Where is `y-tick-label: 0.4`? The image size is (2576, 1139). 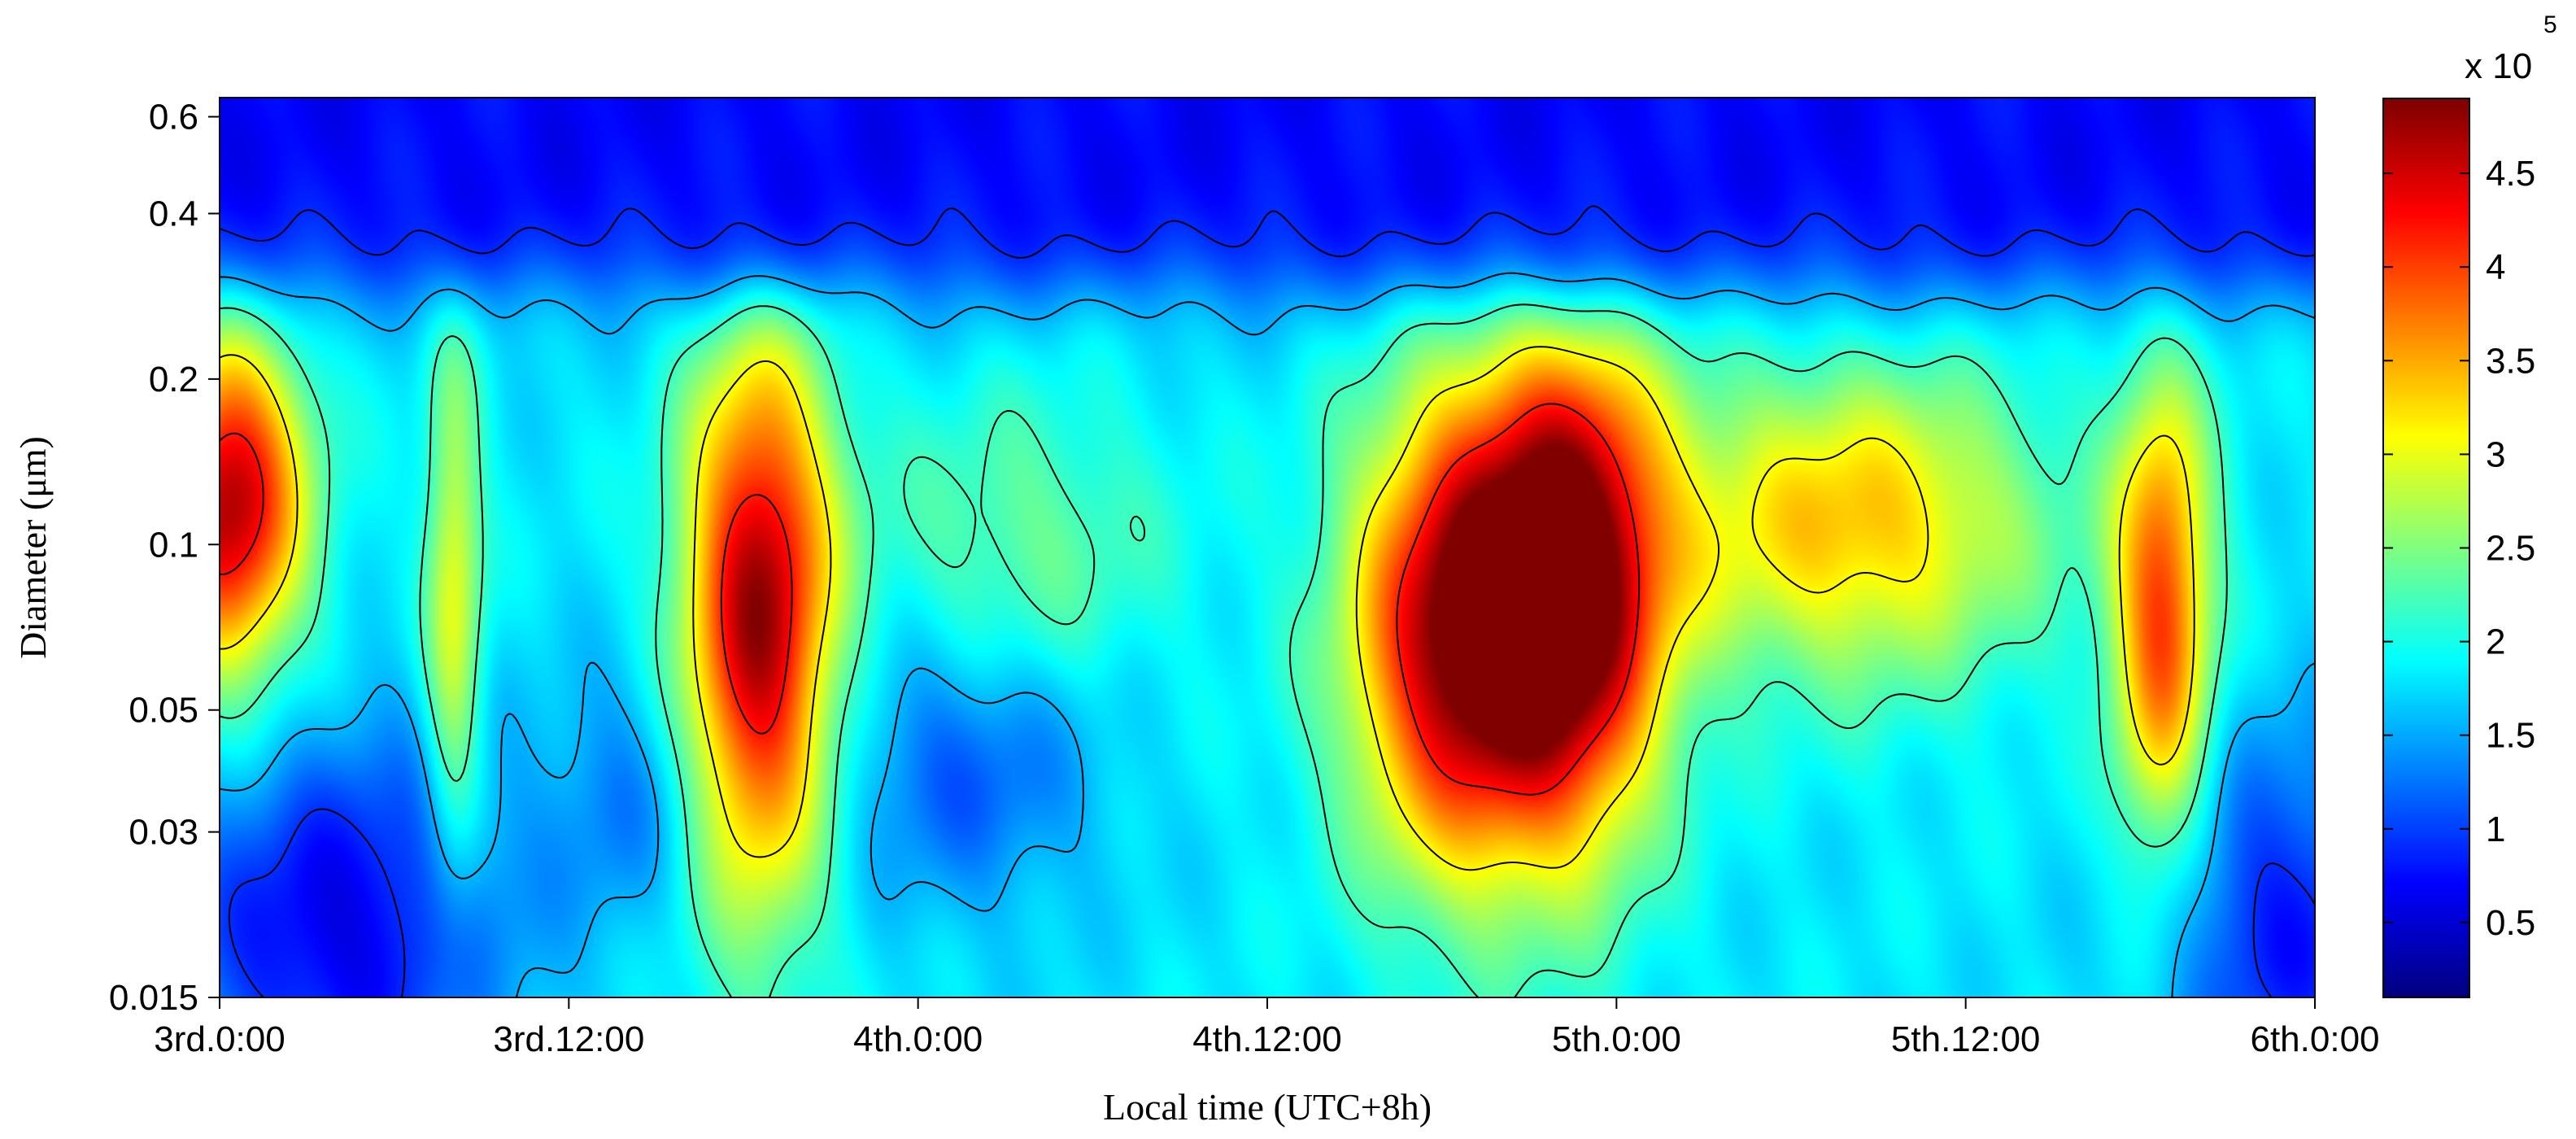
y-tick-label: 0.4 is located at coordinates (173, 214).